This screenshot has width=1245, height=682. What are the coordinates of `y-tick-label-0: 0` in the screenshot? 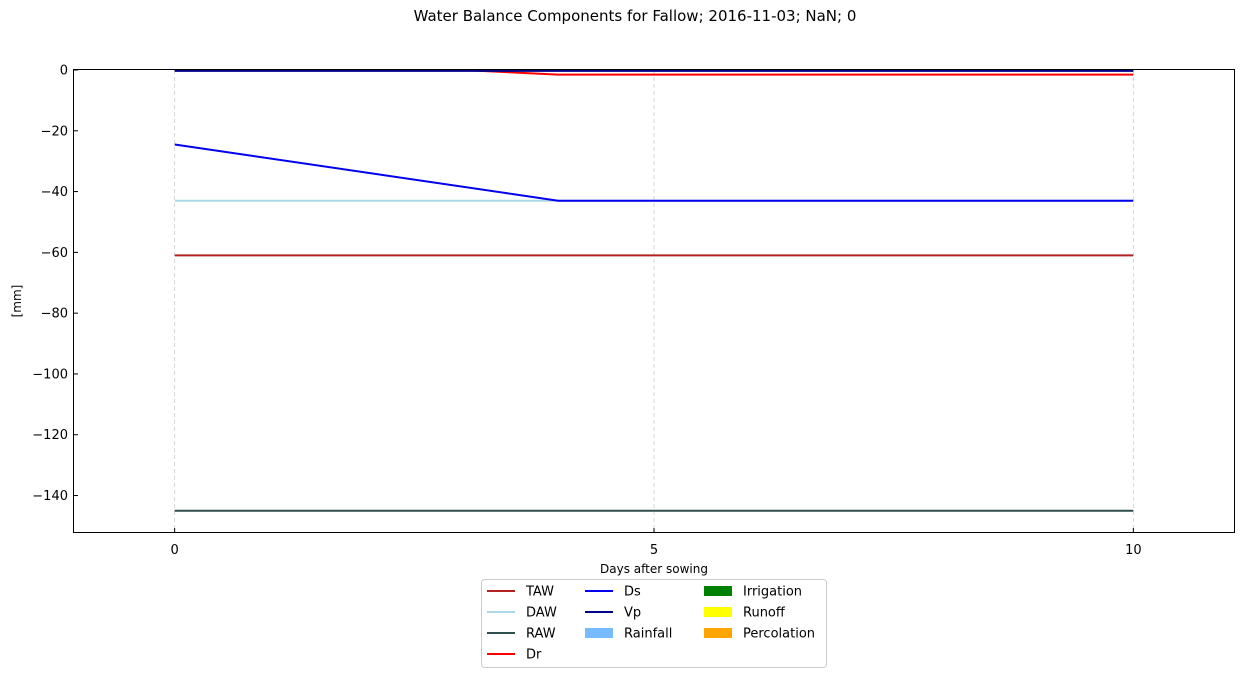 It's located at (64, 71).